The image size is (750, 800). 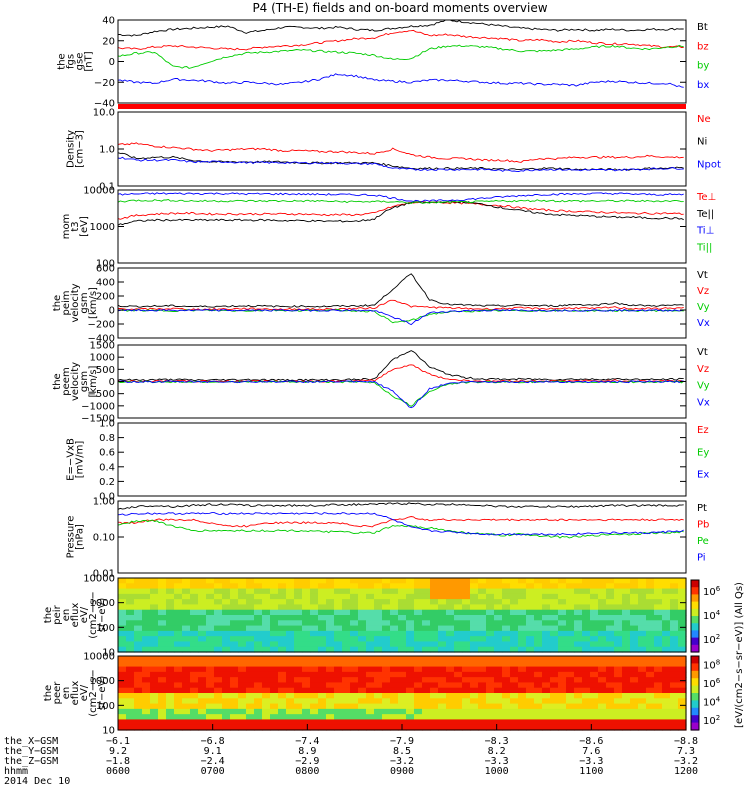 I want to click on y-tick-label: 100, so click(x=105, y=264).